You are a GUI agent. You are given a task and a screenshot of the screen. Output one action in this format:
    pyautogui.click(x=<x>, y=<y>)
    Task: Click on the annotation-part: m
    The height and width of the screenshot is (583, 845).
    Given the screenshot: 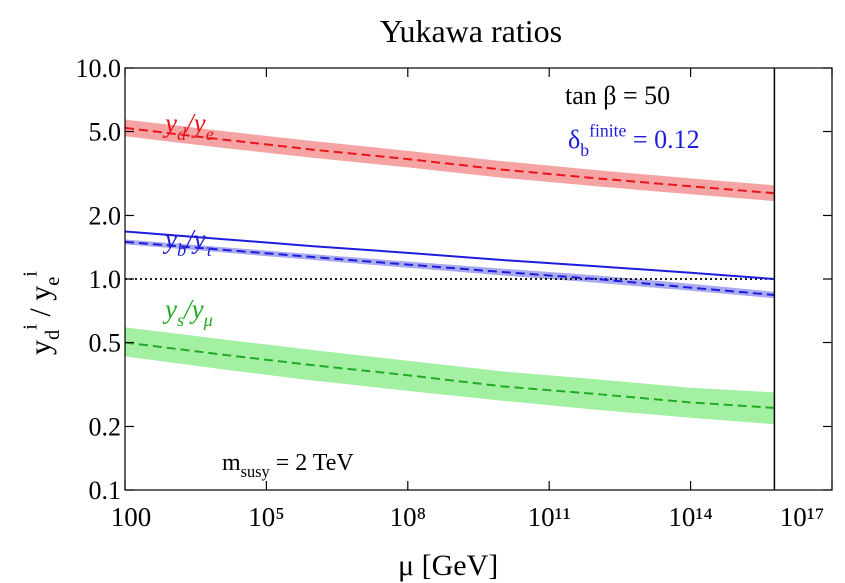 What is the action you would take?
    pyautogui.click(x=231, y=463)
    